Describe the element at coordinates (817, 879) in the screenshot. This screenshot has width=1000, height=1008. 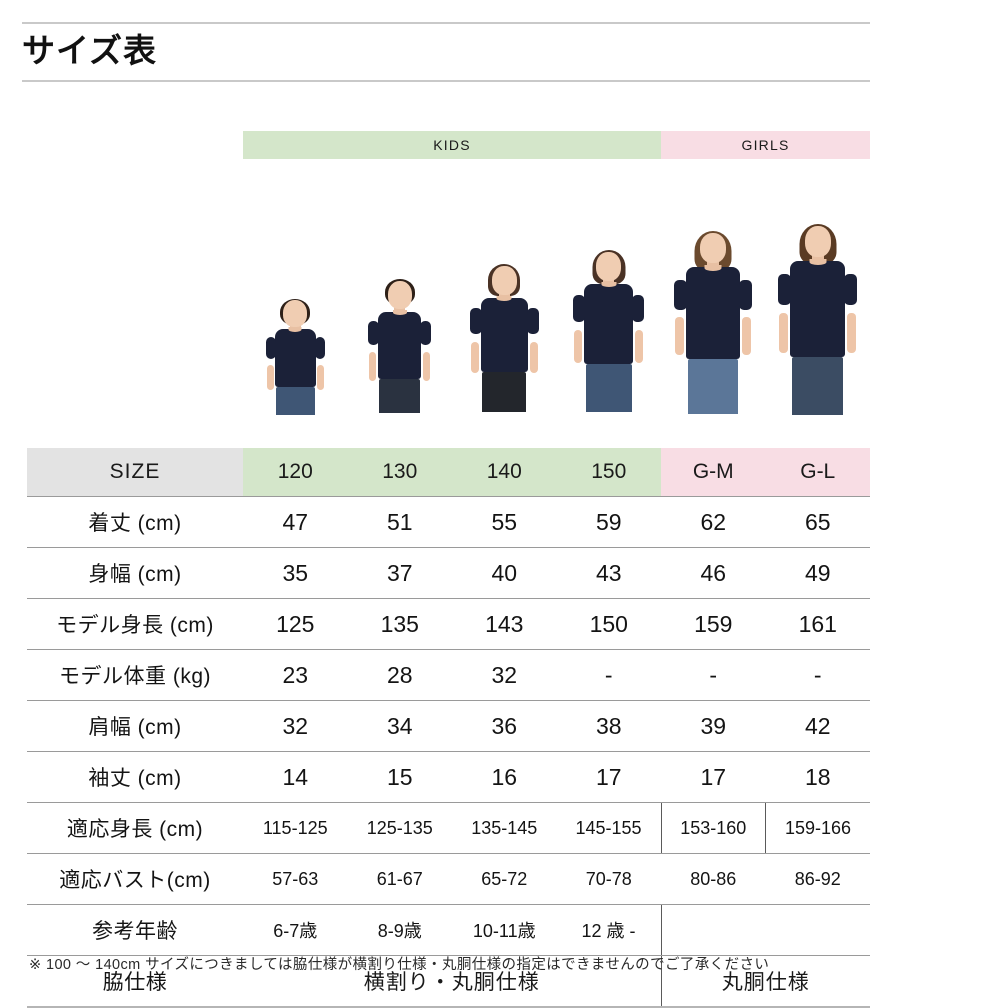
I see `cell-value: 86-92` at that location.